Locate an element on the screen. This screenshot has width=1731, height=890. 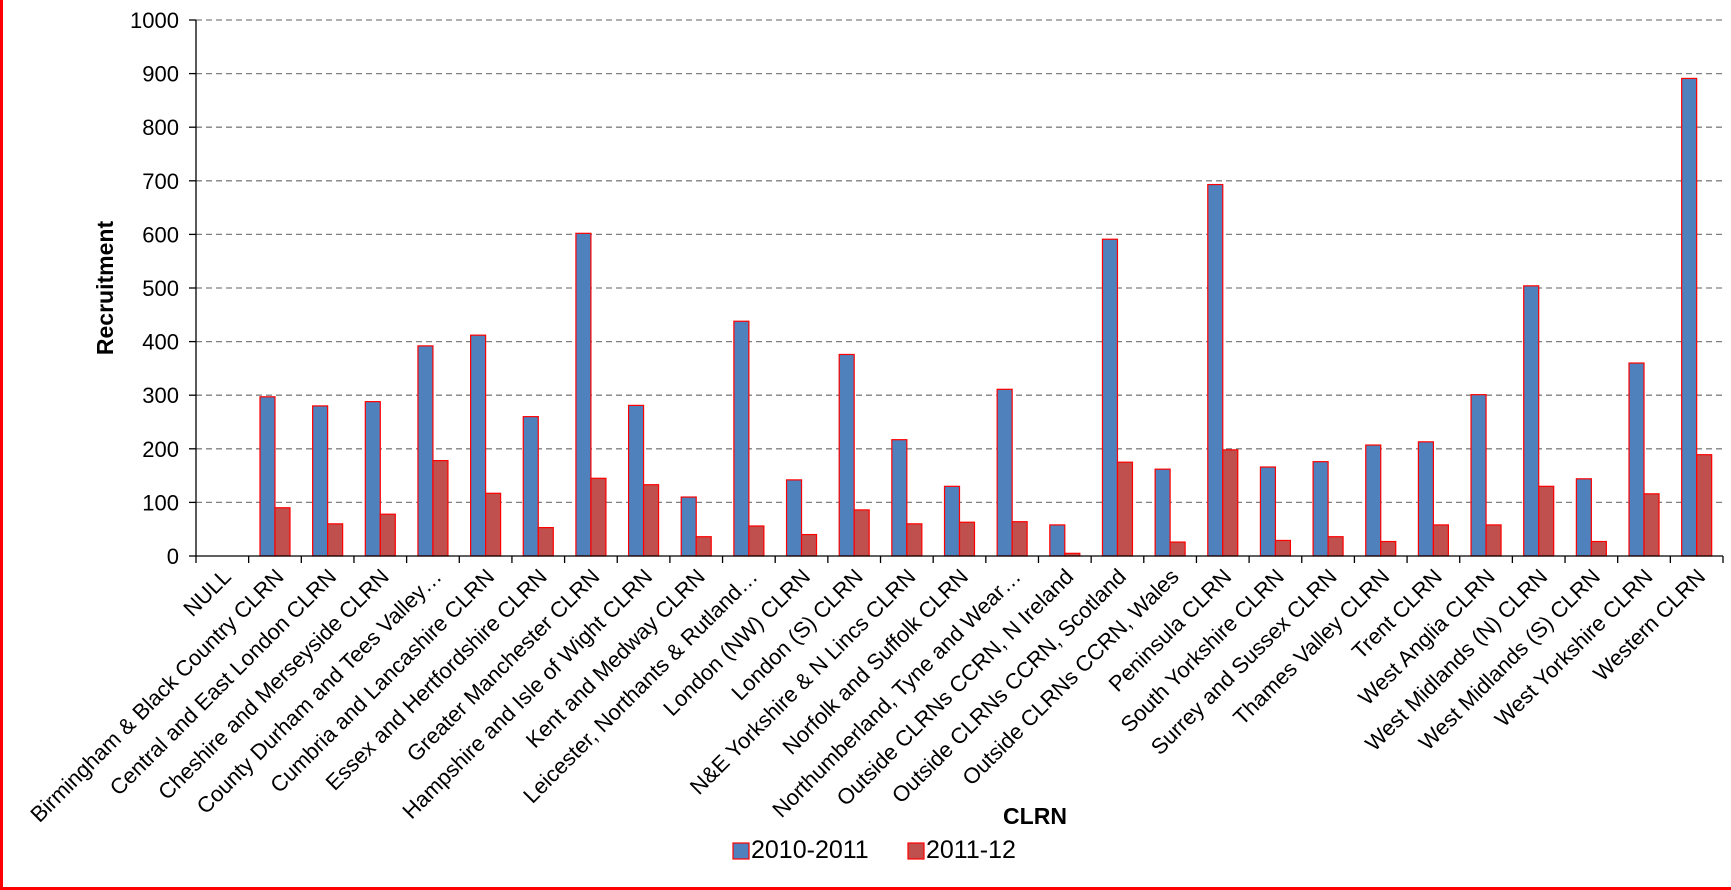
legend-label: 2011-12 is located at coordinates (971, 850).